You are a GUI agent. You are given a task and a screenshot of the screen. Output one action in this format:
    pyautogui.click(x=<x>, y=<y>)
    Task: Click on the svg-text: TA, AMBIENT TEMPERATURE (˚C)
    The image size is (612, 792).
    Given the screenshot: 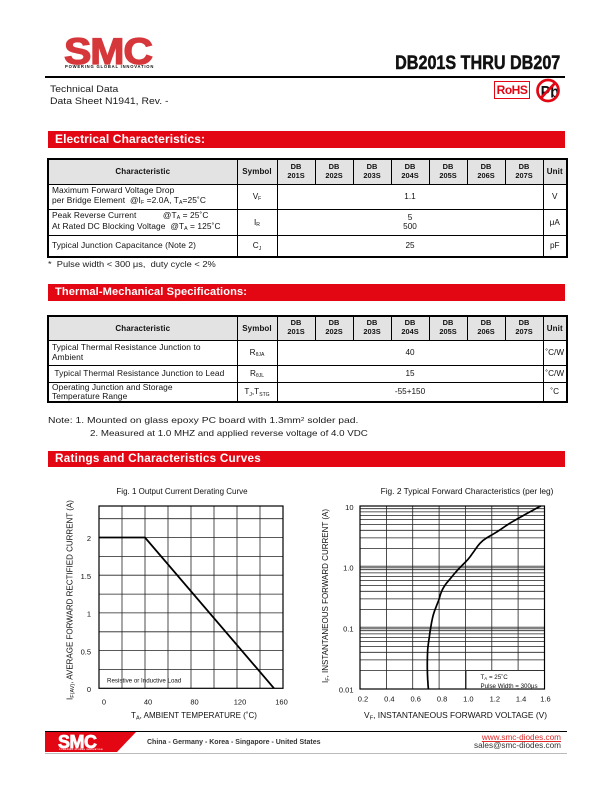 What is the action you would take?
    pyautogui.click(x=194, y=716)
    